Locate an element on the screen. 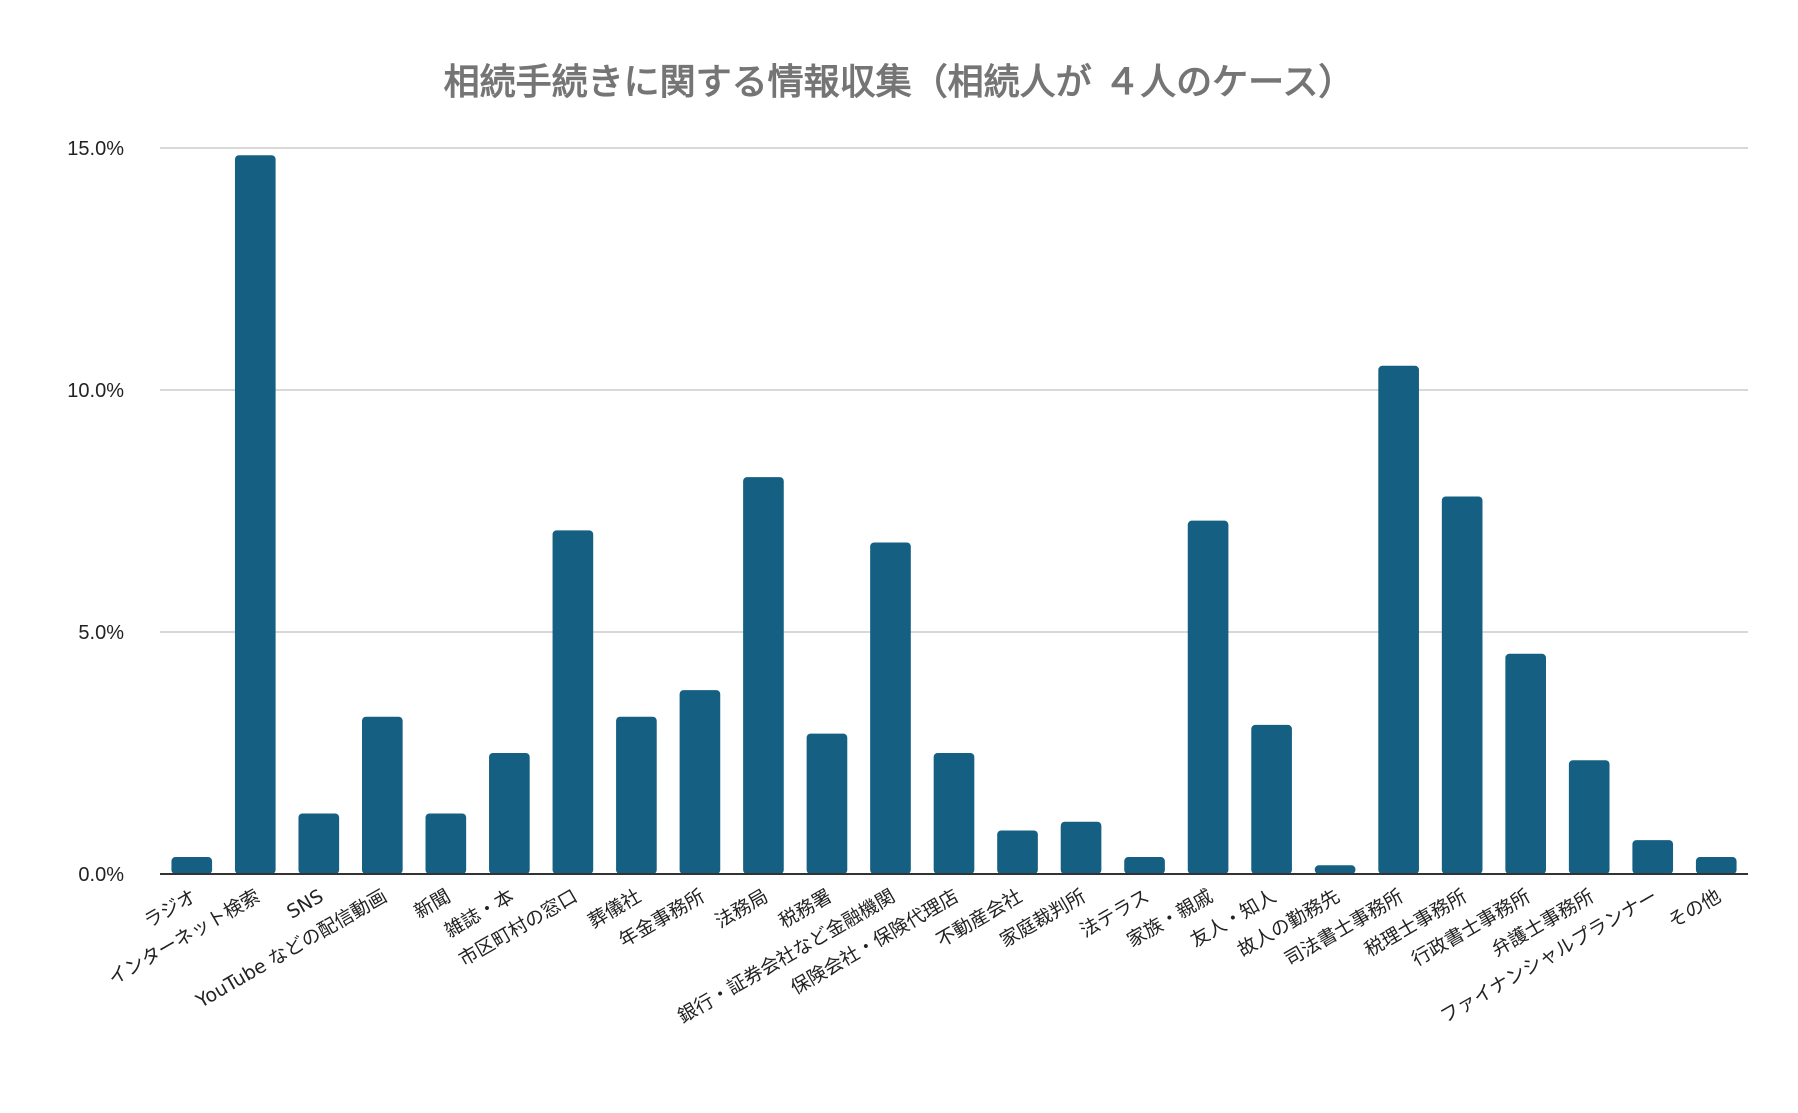 This screenshot has width=1798, height=1113. y-tick-label: 0.0% is located at coordinates (101, 875).